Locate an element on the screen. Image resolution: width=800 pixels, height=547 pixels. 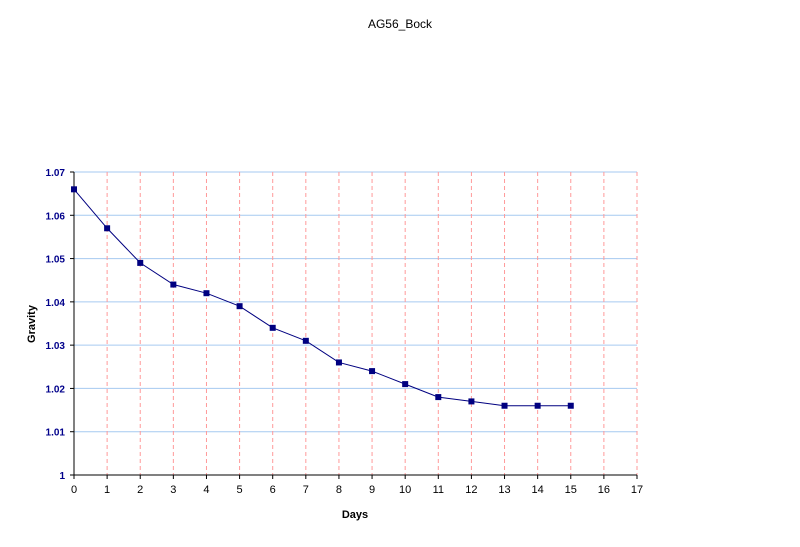
y-axis-title: Gravity is located at coordinates (32, 323).